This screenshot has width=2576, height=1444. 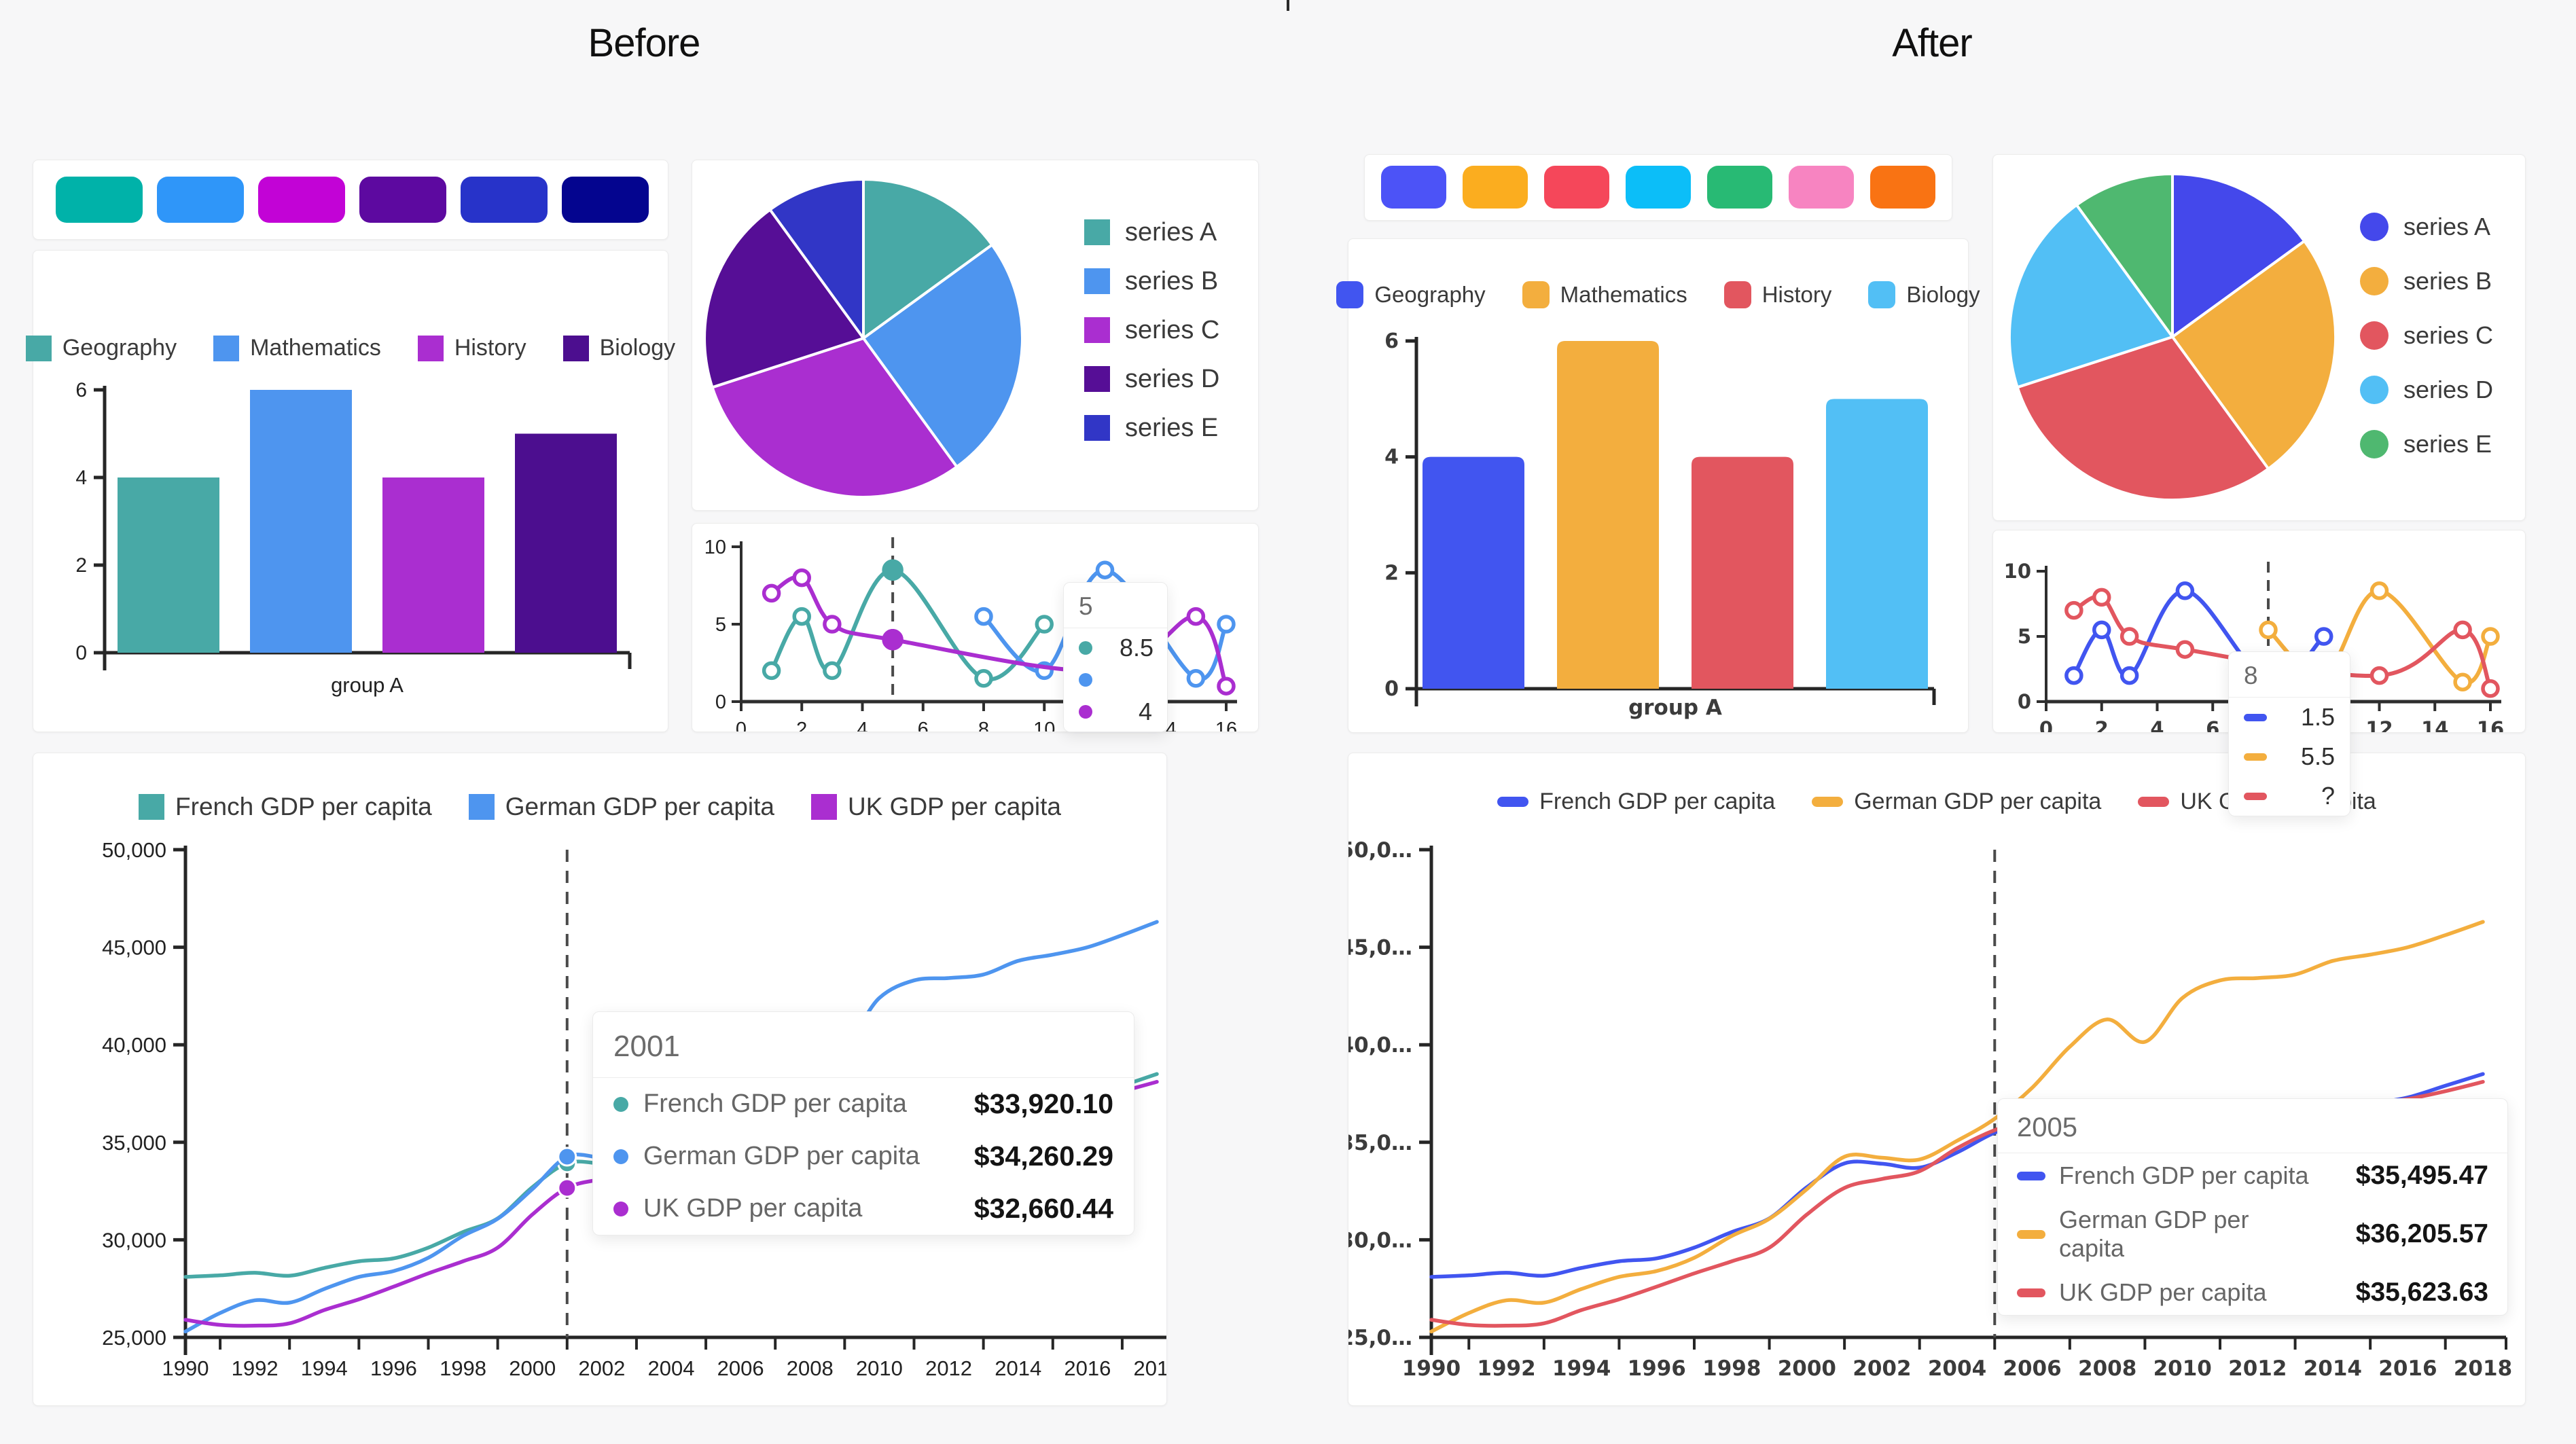 I want to click on legend-marker, so click(x=2374, y=444).